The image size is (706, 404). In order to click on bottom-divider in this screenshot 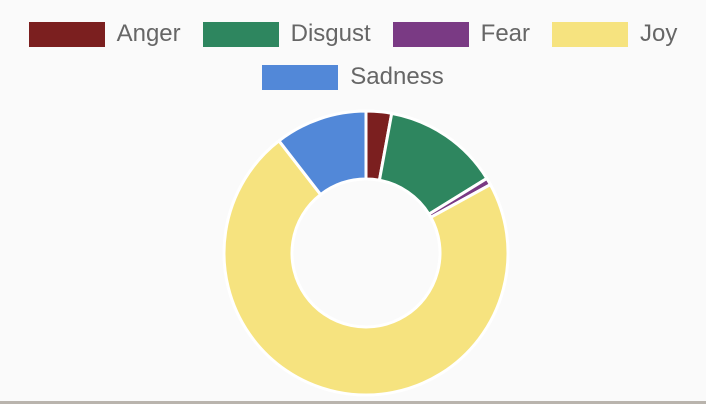, I will do `click(353, 402)`.